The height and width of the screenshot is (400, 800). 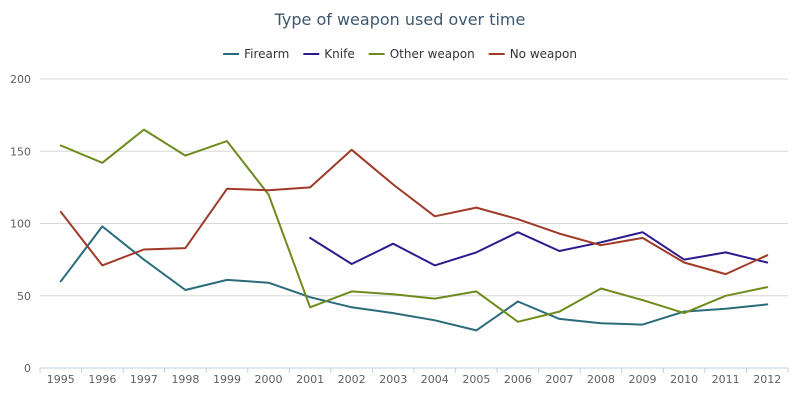 I want to click on y-tick-label: 200, so click(x=20, y=79).